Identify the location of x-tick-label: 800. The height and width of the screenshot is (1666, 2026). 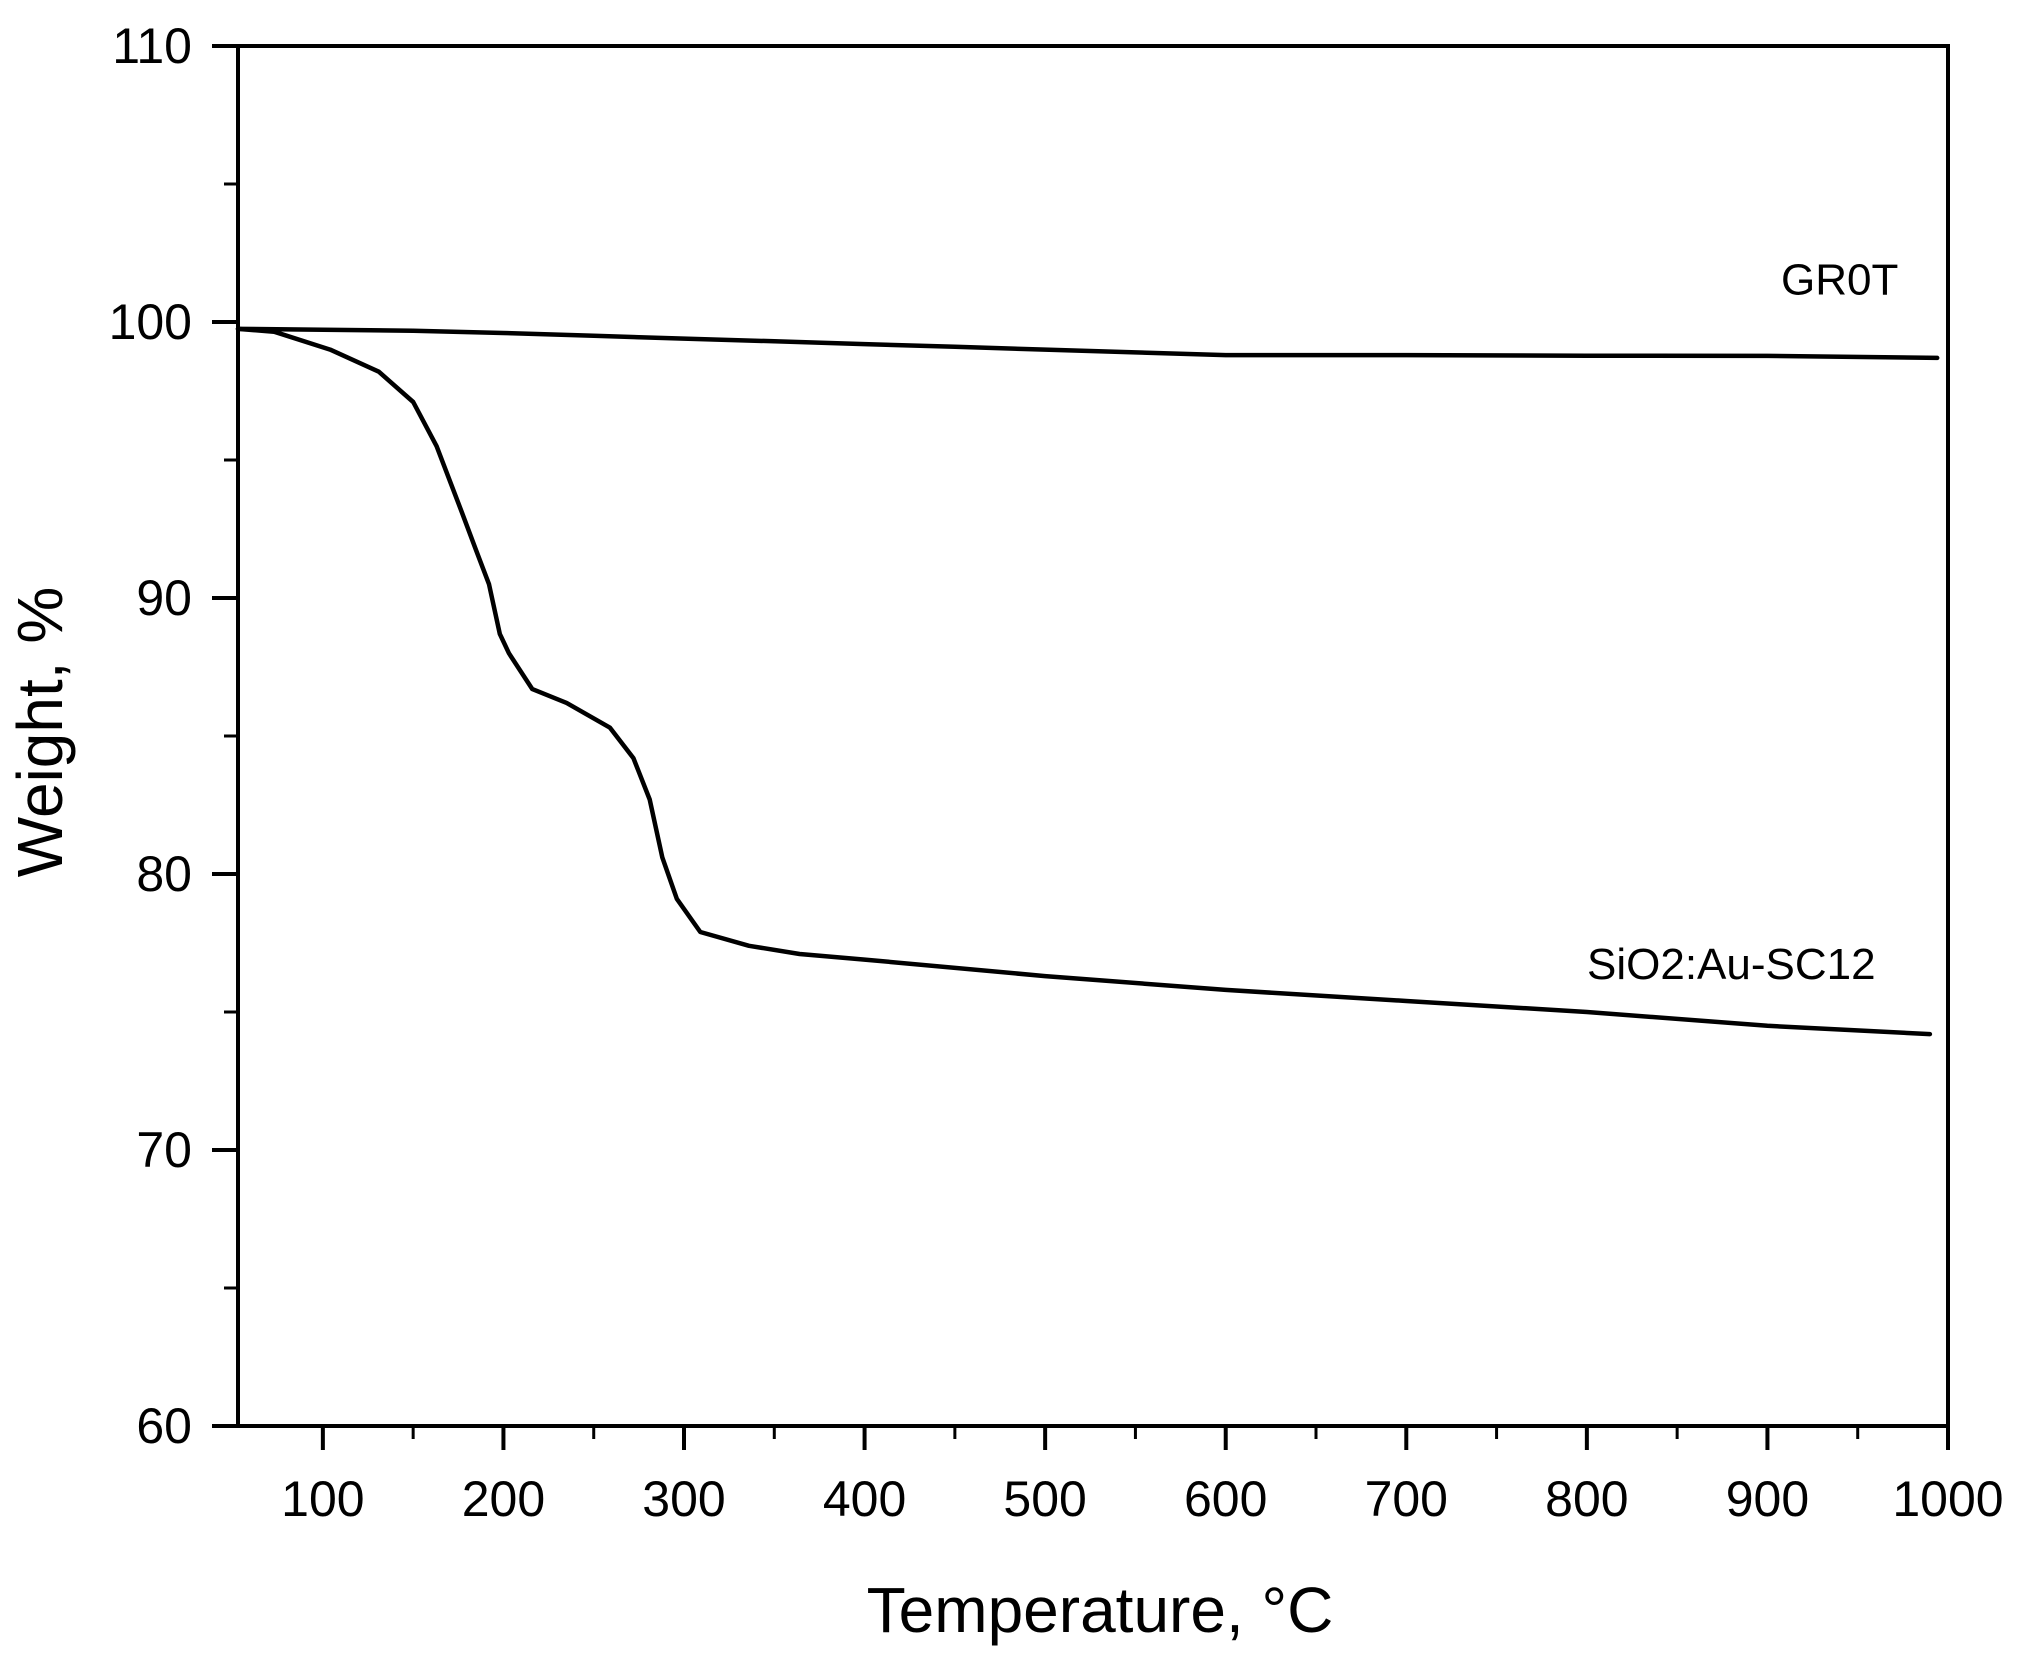
(1586, 1499).